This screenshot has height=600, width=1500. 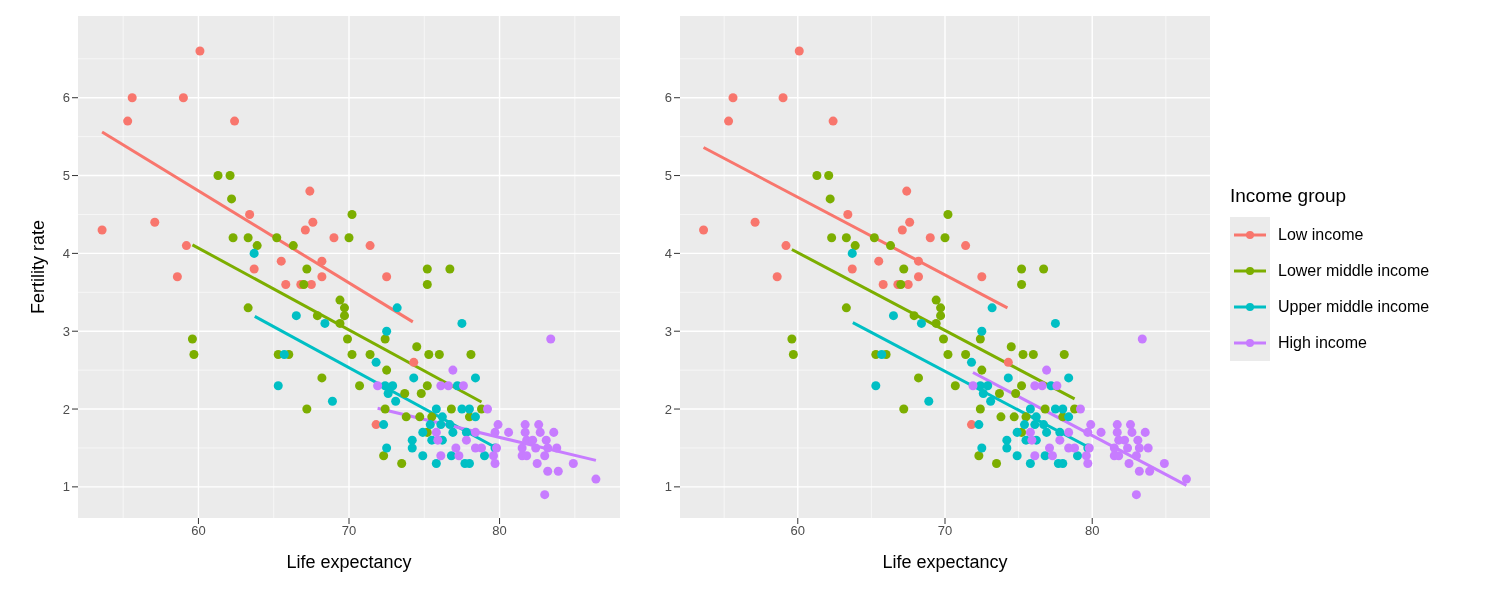 What do you see at coordinates (668, 98) in the screenshot?
I see `y-tick-label: 6` at bounding box center [668, 98].